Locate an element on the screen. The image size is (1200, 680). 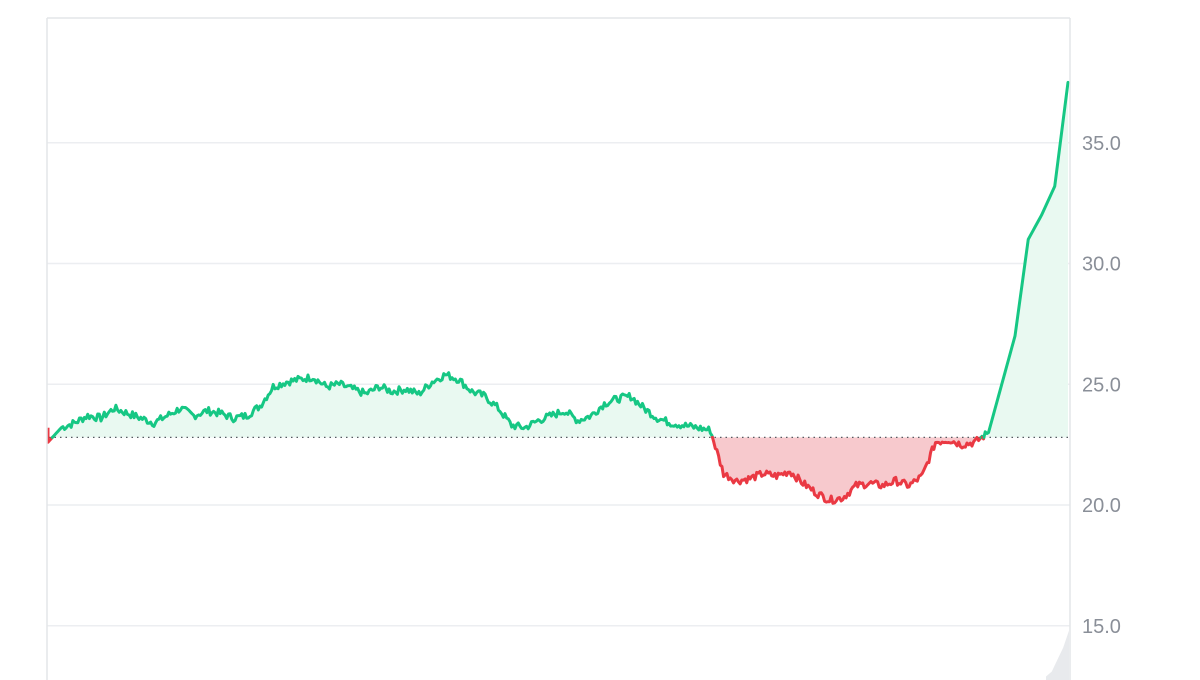
area-below-baseline is located at coordinates (847, 470).